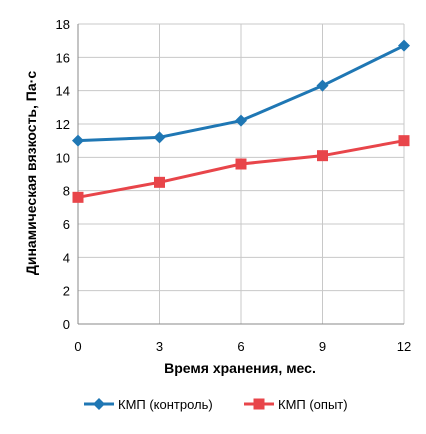 This screenshot has height=434, width=426. What do you see at coordinates (66, 324) in the screenshot?
I see `y-tick-label: 0` at bounding box center [66, 324].